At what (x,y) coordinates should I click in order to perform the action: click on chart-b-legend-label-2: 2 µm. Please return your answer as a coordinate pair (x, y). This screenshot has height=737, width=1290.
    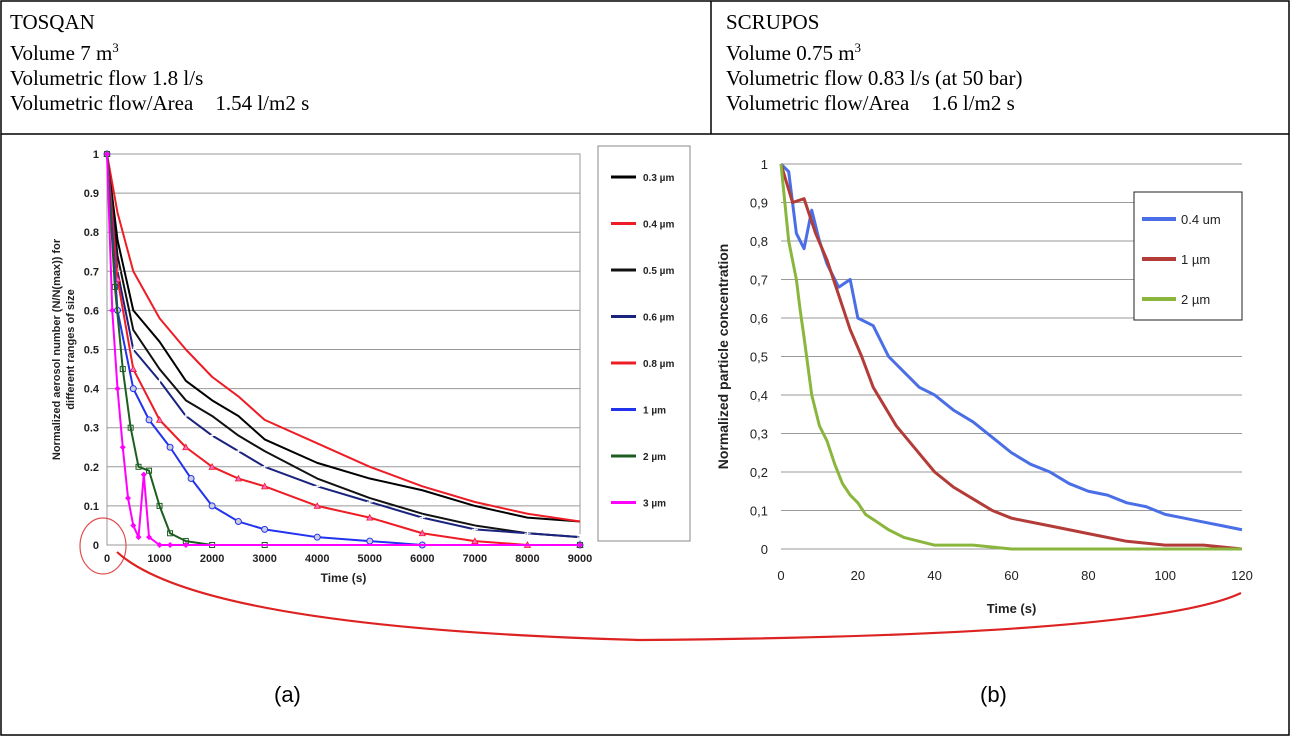
    Looking at the image, I should click on (1195, 299).